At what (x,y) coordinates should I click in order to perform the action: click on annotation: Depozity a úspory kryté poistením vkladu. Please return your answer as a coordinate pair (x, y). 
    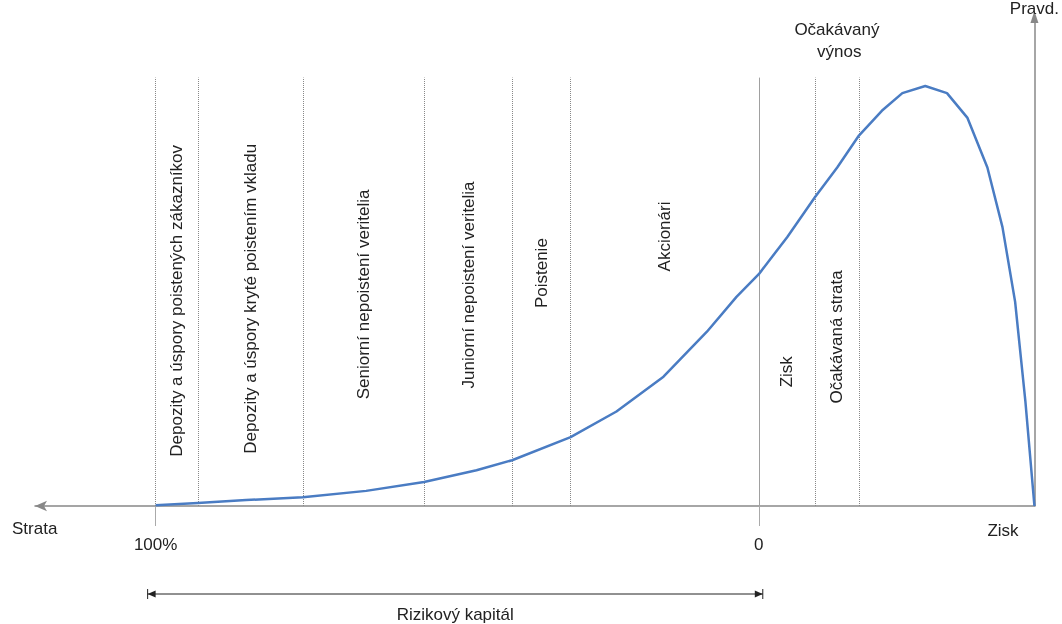
    Looking at the image, I should click on (250, 298).